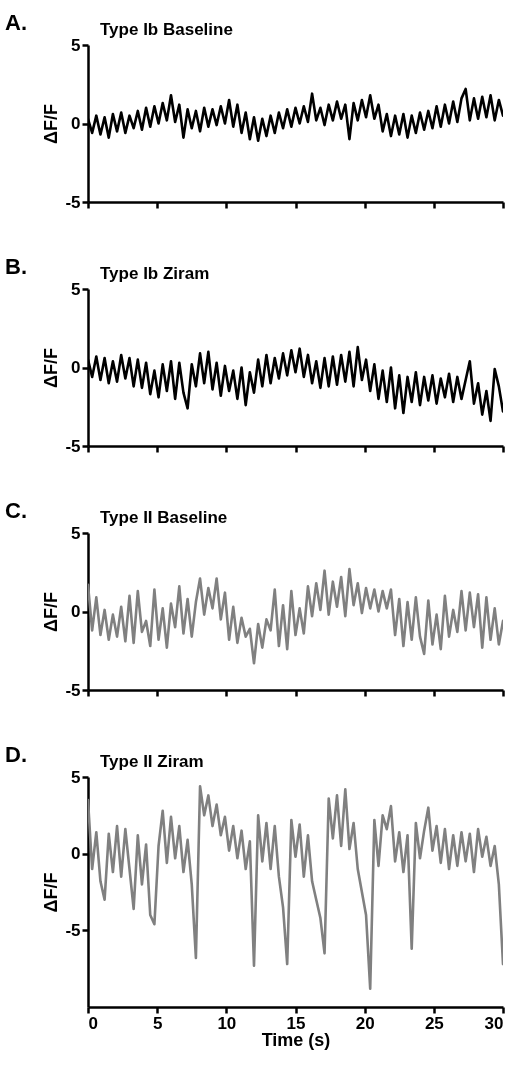  What do you see at coordinates (155, 273) in the screenshot?
I see `chart-subtitle: Type Ib Ziram` at bounding box center [155, 273].